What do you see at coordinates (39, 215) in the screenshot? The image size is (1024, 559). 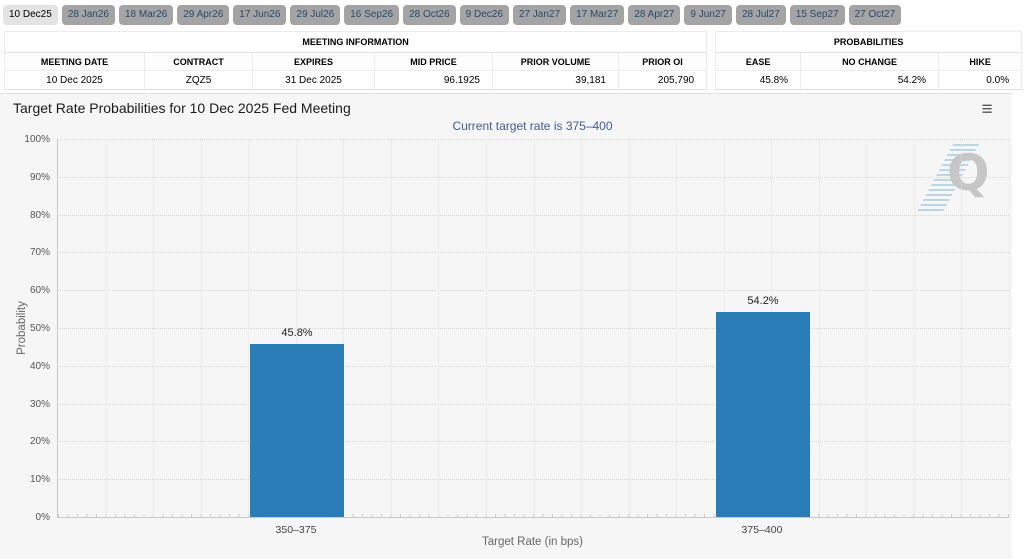 I see `y-tick-label: 80%` at bounding box center [39, 215].